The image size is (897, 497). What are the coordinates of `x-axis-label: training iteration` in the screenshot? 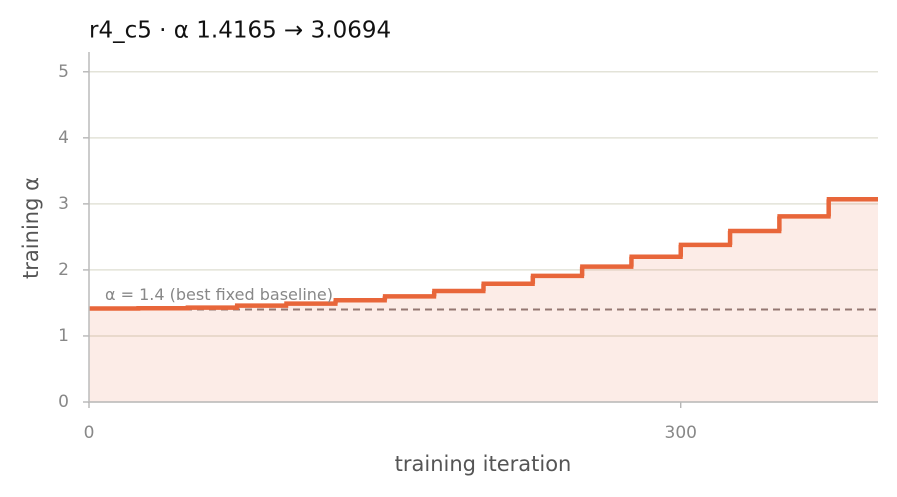 It's located at (483, 464).